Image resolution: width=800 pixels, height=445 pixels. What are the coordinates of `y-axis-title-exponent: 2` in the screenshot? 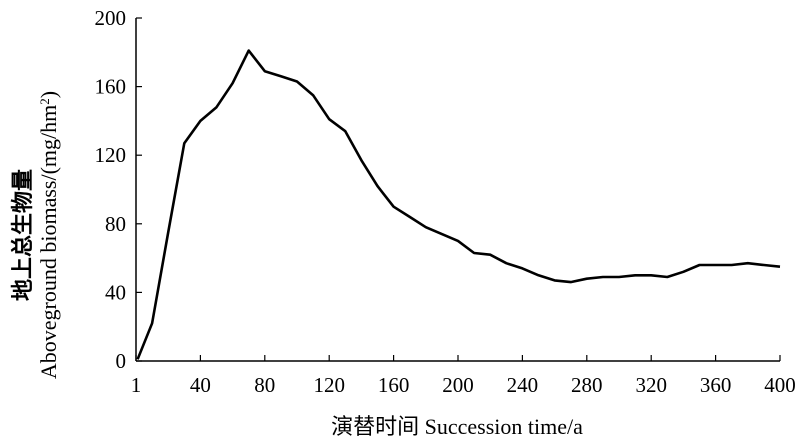 It's located at (44, 101).